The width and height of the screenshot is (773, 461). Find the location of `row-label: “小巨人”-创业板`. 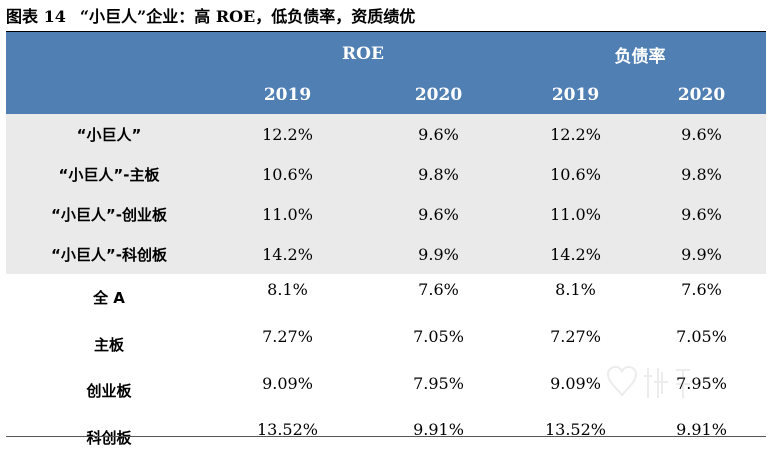

row-label: “小巨人”-创业板 is located at coordinates (109, 214).